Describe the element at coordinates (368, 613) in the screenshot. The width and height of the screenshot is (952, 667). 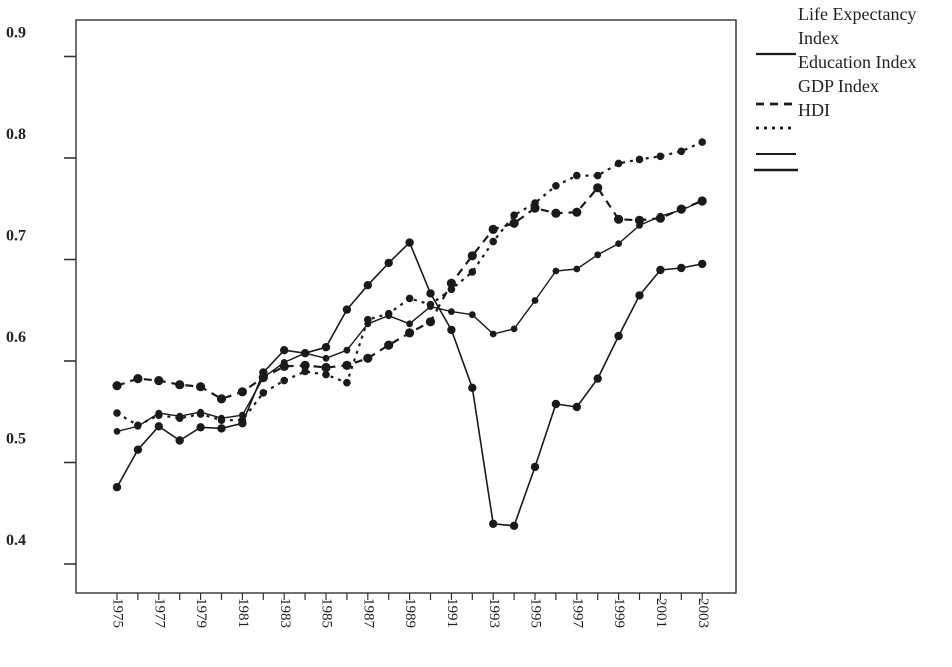
I see `x-tick-label: 1987` at that location.